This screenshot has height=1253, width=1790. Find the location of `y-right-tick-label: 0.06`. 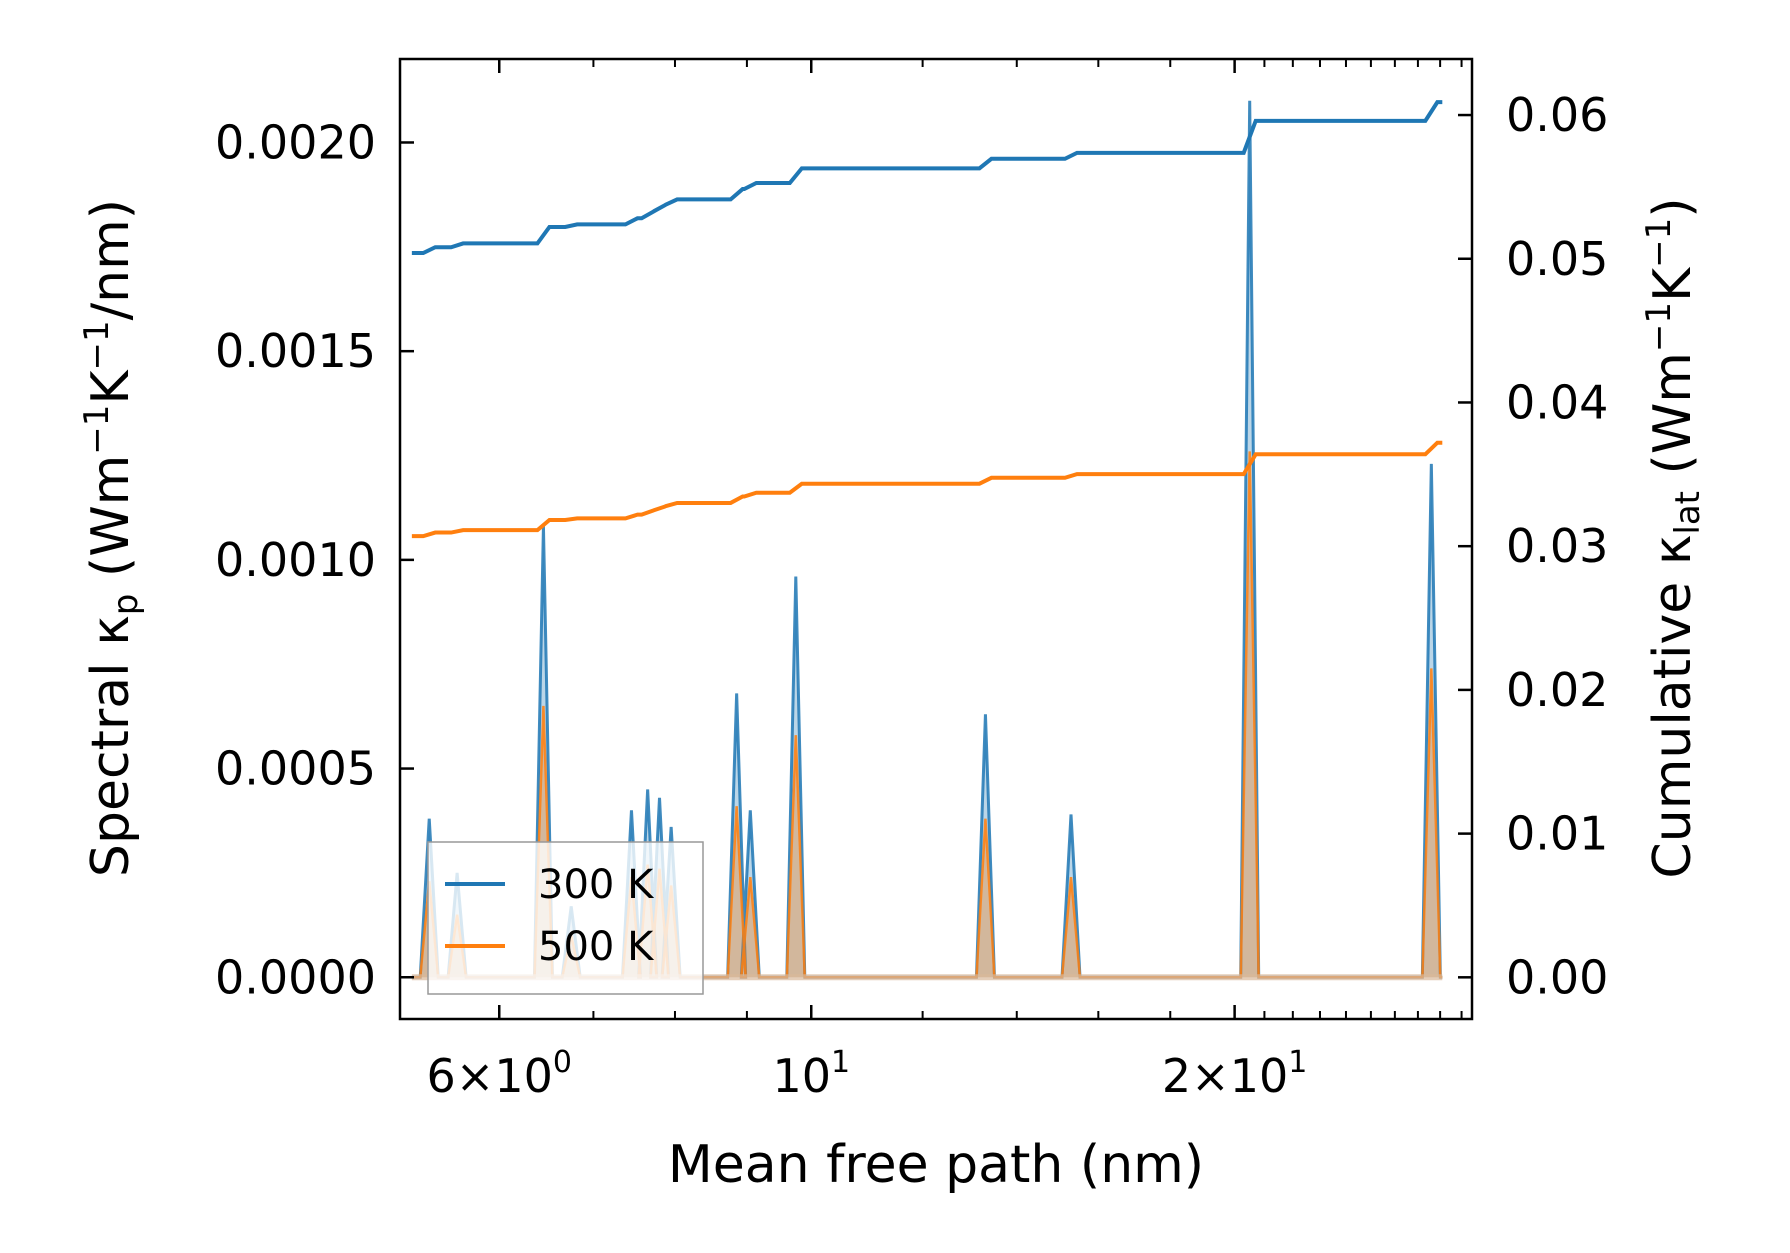

y-right-tick-label: 0.06 is located at coordinates (1557, 115).